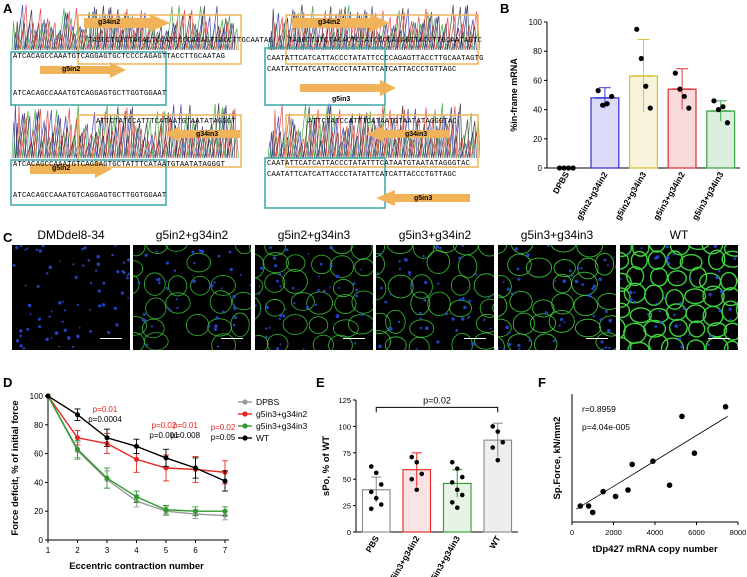  Describe the element at coordinates (38, 511) in the screenshot. I see `d-ytick-label: 20` at that location.